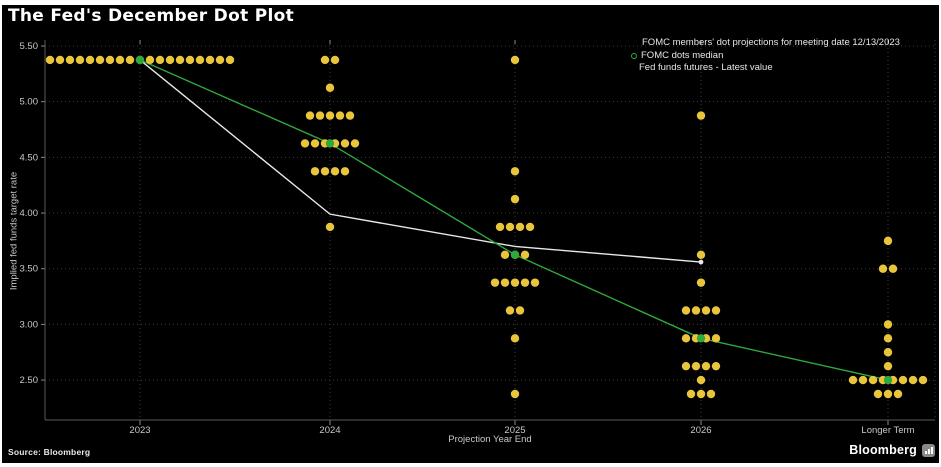  What do you see at coordinates (633, 68) in the screenshot?
I see `white-dot-icon` at bounding box center [633, 68].